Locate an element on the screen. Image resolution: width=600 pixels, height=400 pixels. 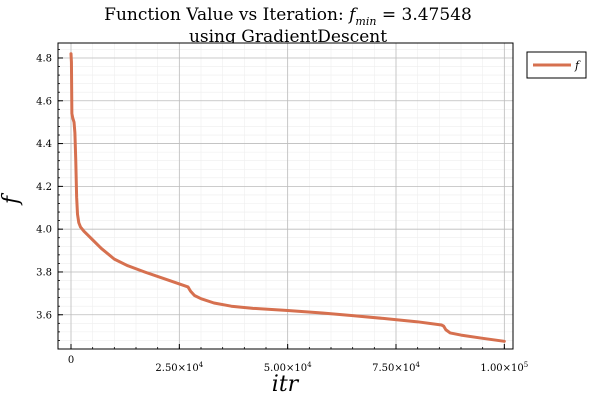
y-tick-label: 4.6 is located at coordinates (44, 101).